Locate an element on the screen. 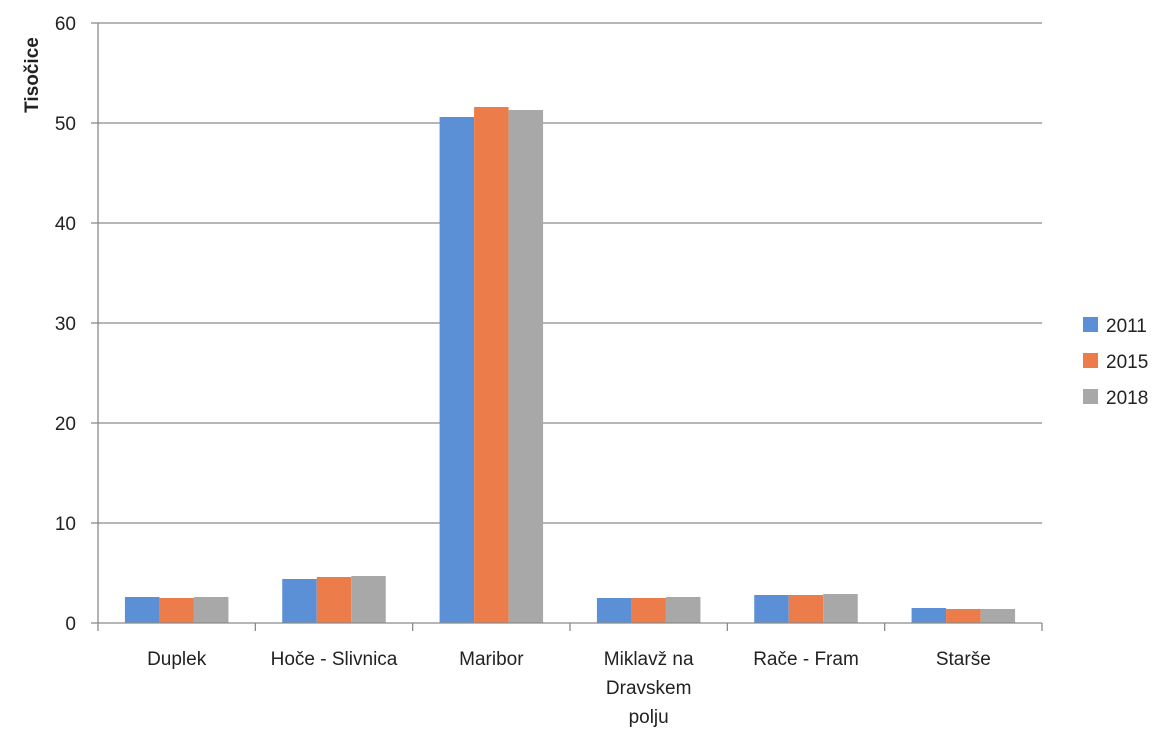 This screenshot has height=742, width=1161. legend: 2011 2015 2018 is located at coordinates (1115, 362).